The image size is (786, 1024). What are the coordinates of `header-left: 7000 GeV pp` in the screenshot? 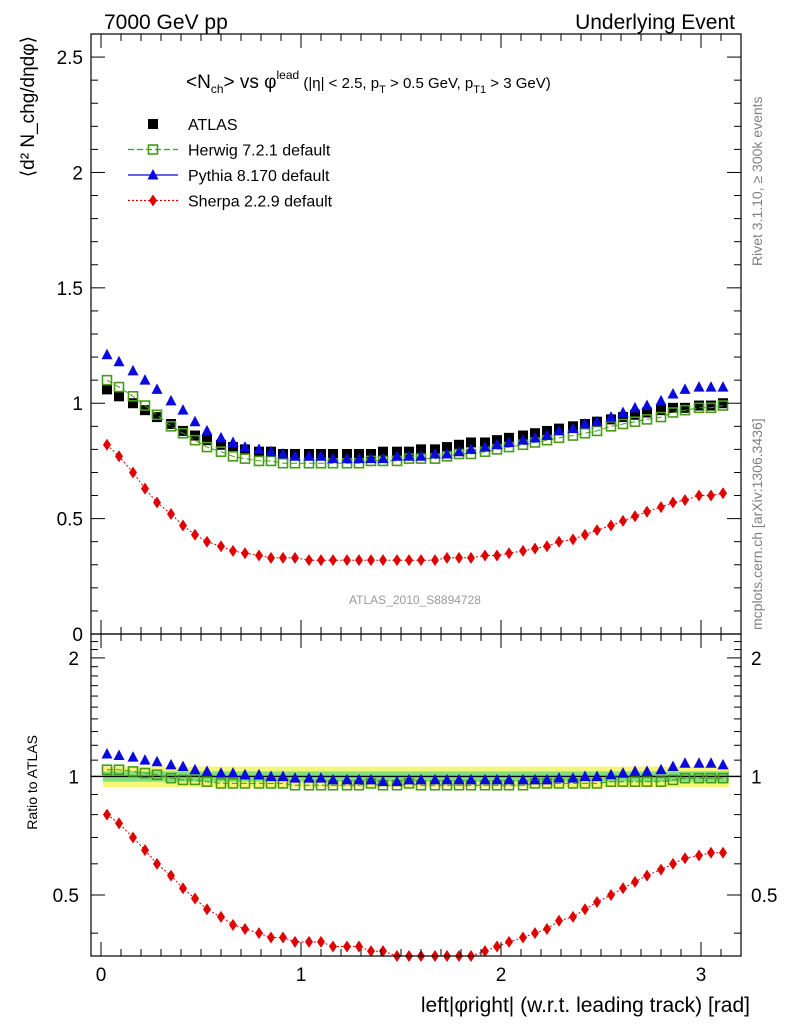 It's located at (166, 22).